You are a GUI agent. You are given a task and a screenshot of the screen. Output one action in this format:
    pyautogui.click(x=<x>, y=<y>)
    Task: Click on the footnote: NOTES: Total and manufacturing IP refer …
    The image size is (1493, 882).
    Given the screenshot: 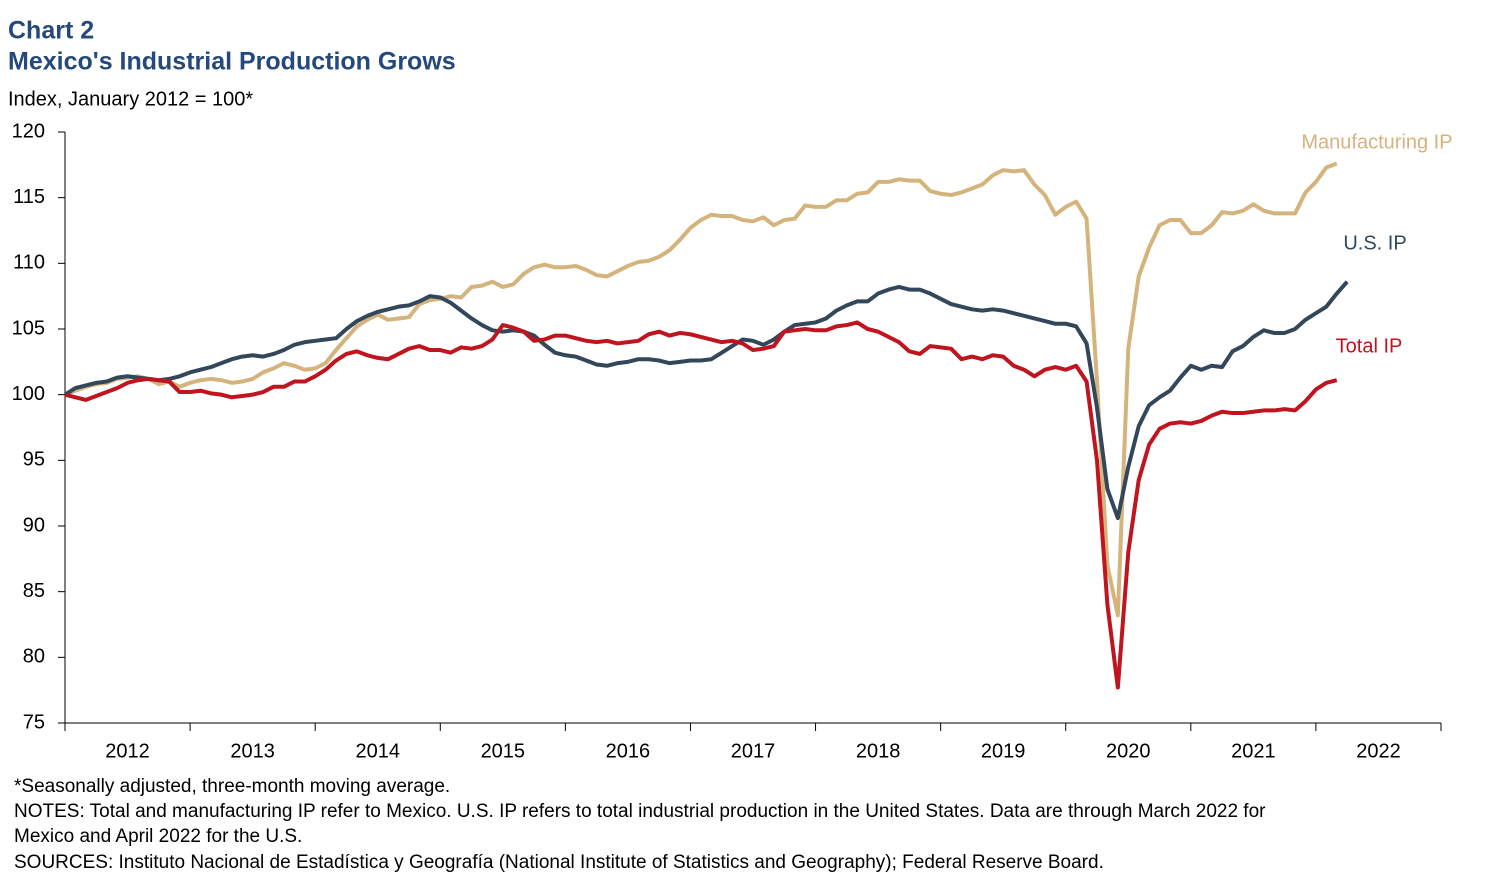 What is the action you would take?
    pyautogui.click(x=640, y=824)
    